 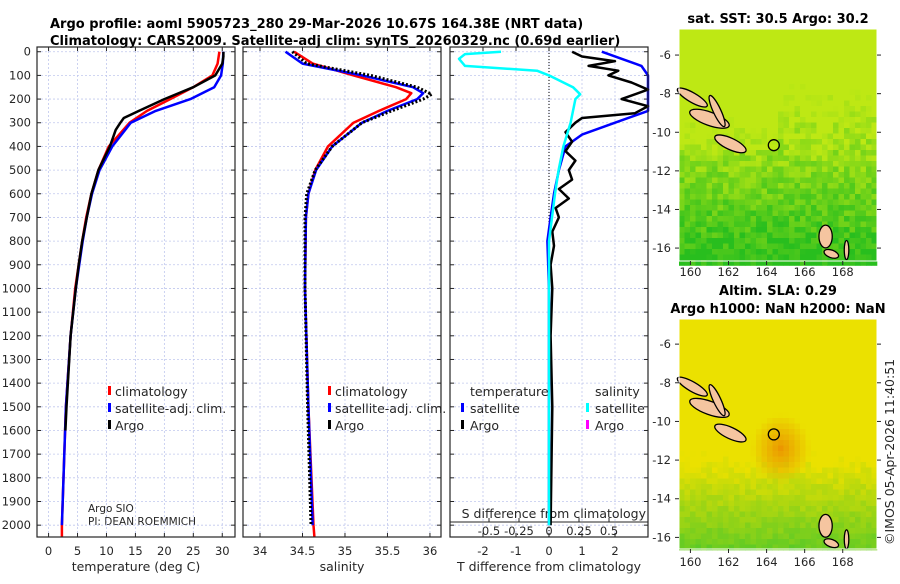 What do you see at coordinates (777, 19) in the screenshot?
I see `sst-map-title: sat. SST: 30.5 Argo: 30.2` at bounding box center [777, 19].